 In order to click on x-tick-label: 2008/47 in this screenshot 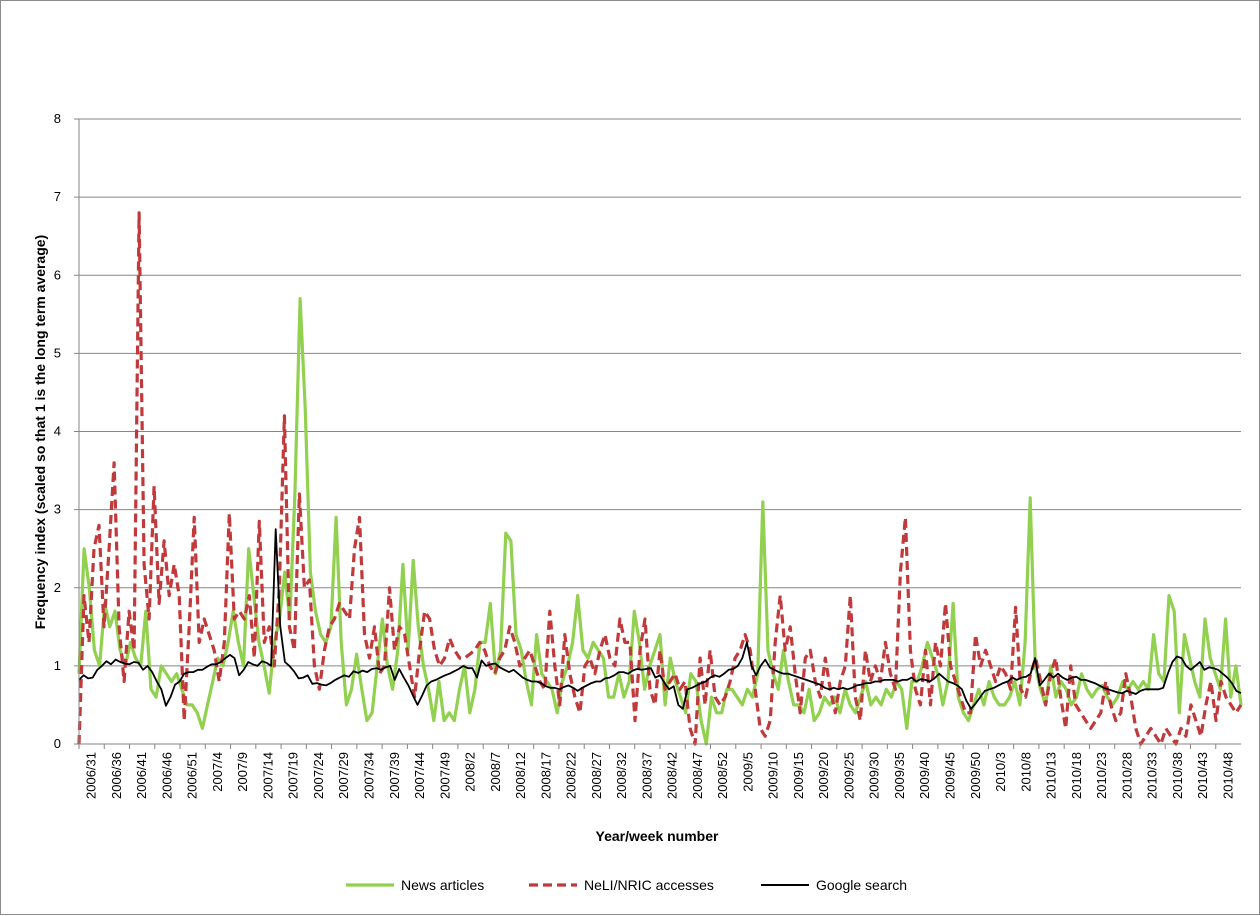, I will do `click(697, 775)`.